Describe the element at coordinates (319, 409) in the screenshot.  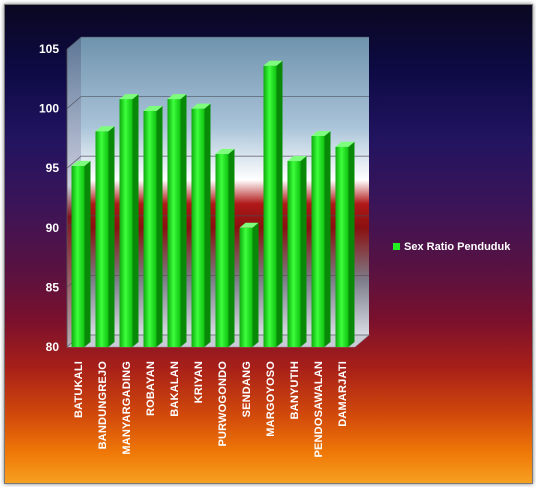
I see `x-category-label: PENDOSAWALAN` at that location.